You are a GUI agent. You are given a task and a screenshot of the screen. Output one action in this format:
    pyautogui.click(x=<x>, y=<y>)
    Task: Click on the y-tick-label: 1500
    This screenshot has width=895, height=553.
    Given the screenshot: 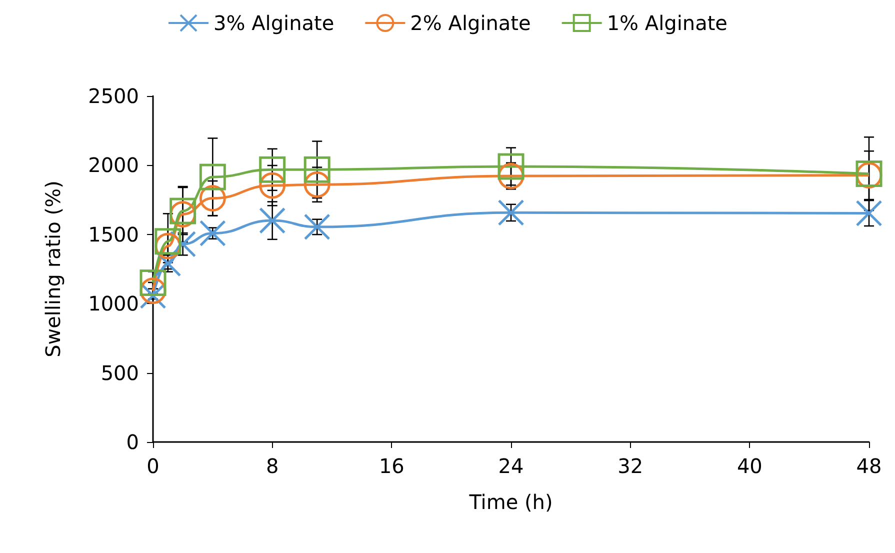 What is the action you would take?
    pyautogui.click(x=113, y=234)
    